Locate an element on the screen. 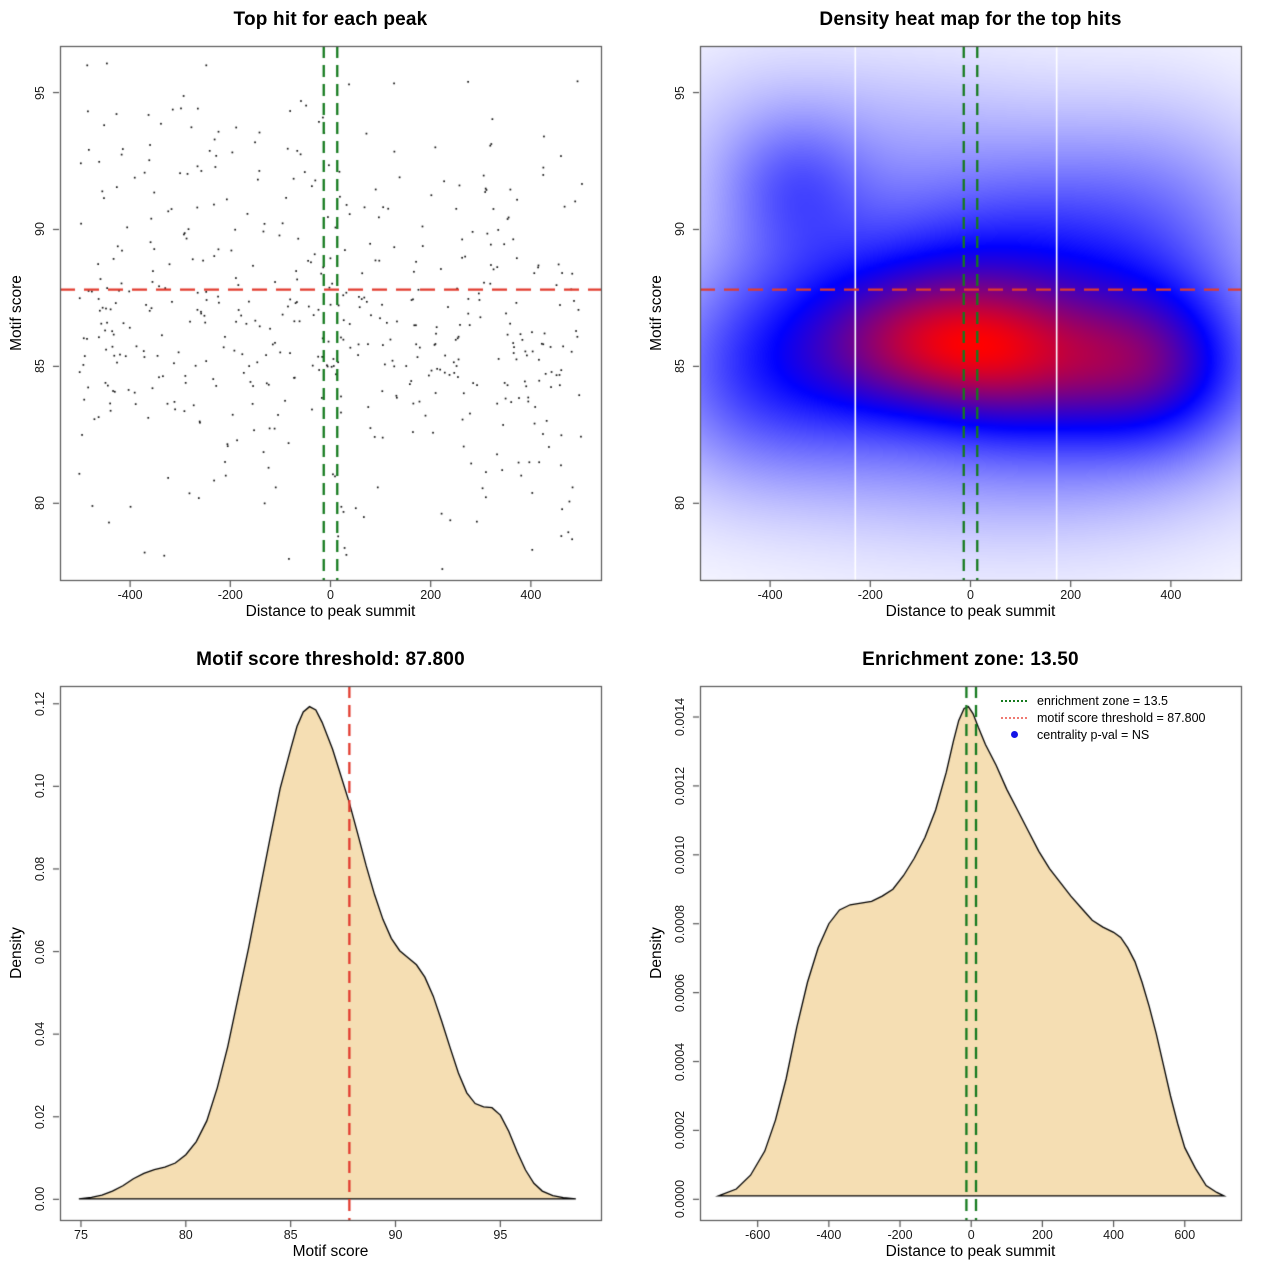  y-tick-label: 0.12 is located at coordinates (40, 703).